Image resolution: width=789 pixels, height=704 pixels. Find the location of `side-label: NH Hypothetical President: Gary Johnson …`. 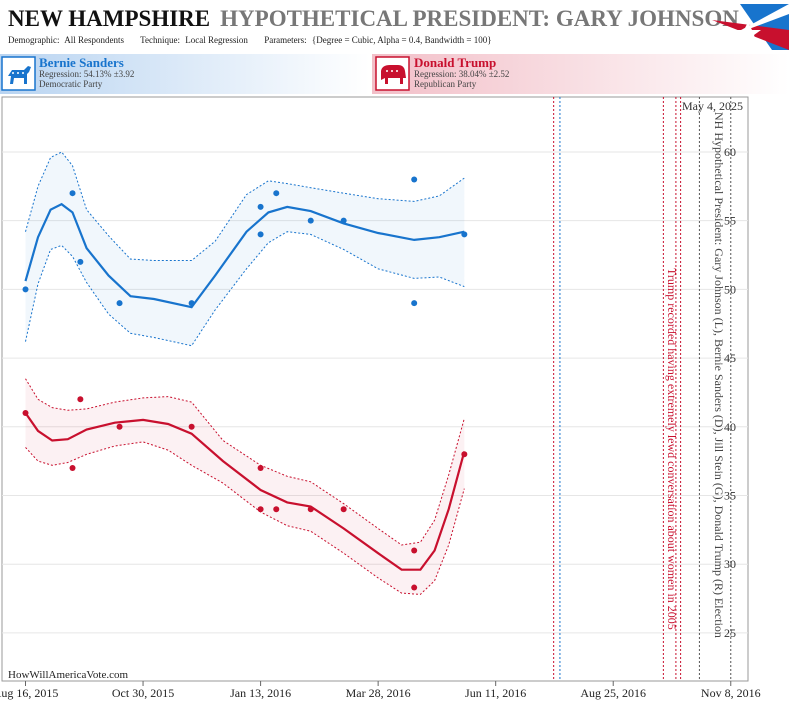

side-label: NH Hypothetical President: Gary Johnson … is located at coordinates (719, 375).